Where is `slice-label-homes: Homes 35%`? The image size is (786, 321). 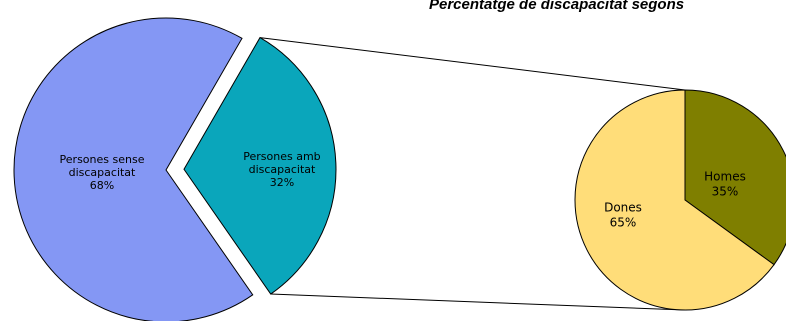 slice-label-homes: Homes 35% is located at coordinates (725, 184).